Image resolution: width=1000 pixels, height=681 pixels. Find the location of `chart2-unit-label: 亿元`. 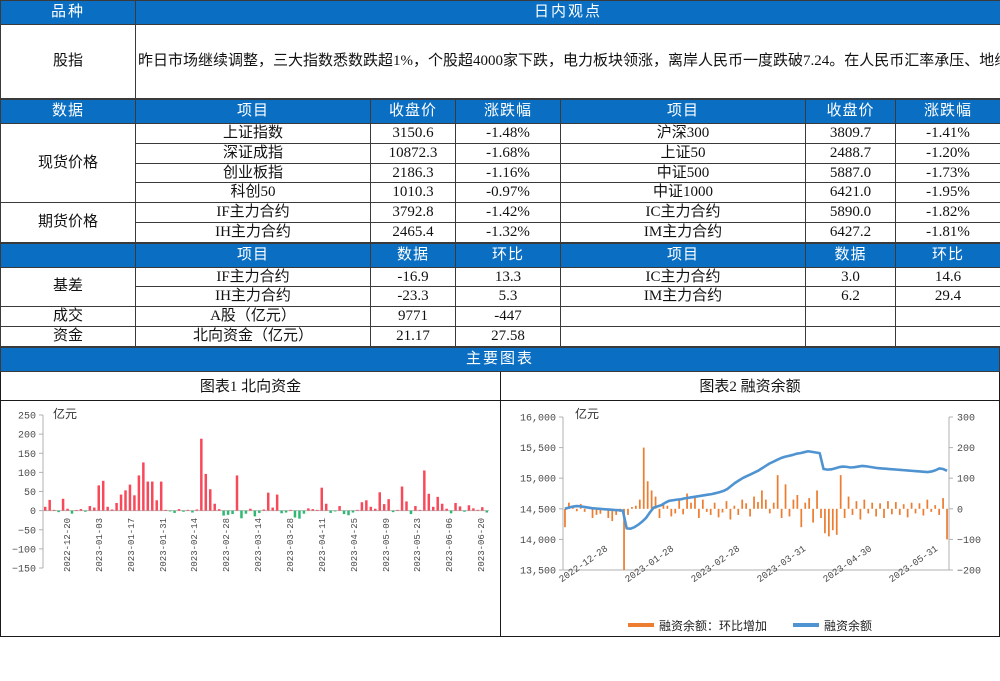

chart2-unit-label: 亿元 is located at coordinates (587, 413).